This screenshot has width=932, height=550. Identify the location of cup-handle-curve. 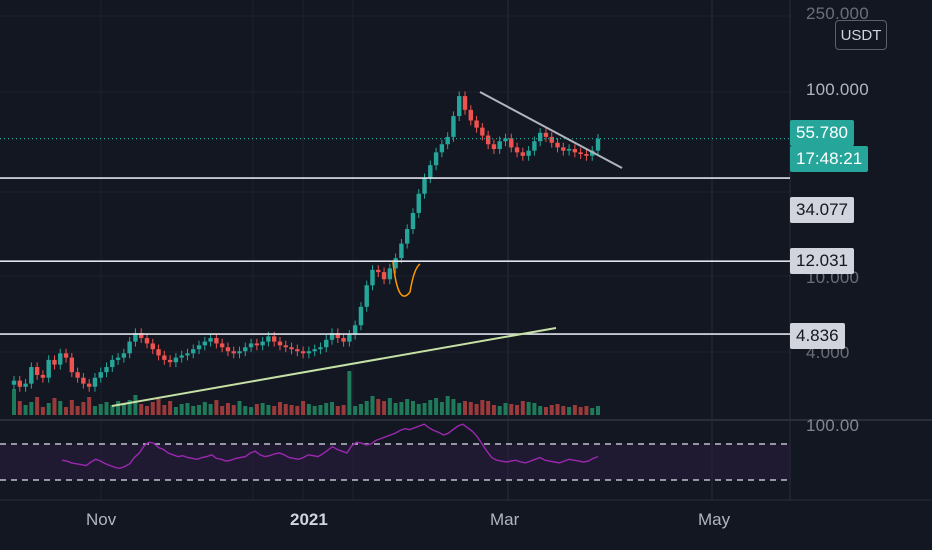
(406, 279).